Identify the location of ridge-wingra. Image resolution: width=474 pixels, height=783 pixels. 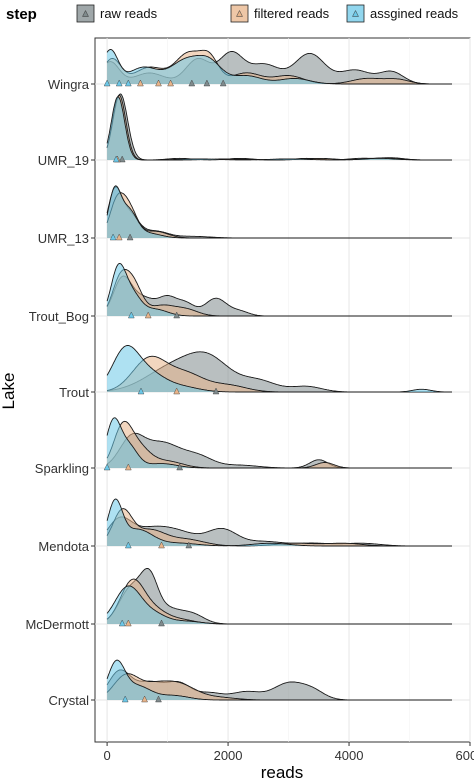
(277, 68).